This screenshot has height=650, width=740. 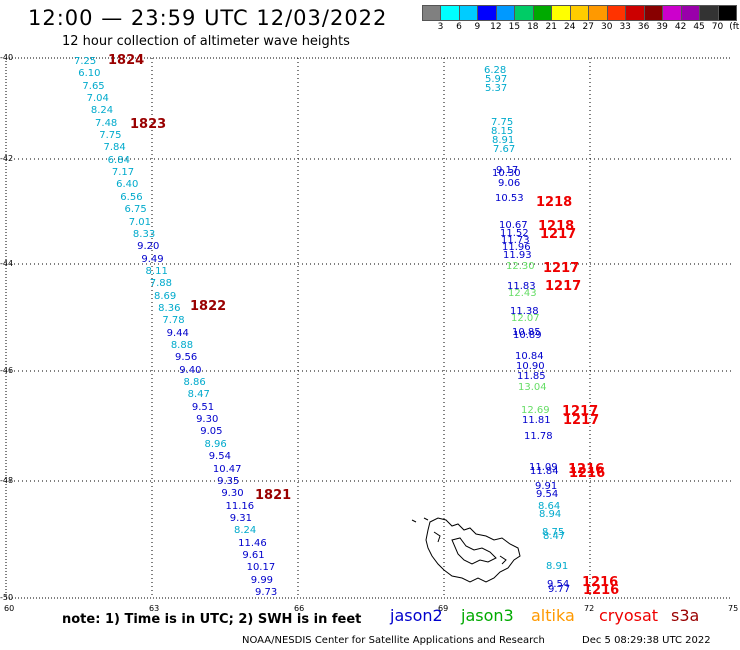 What do you see at coordinates (186, 358) in the screenshot?
I see `swh-value: 9.56` at bounding box center [186, 358].